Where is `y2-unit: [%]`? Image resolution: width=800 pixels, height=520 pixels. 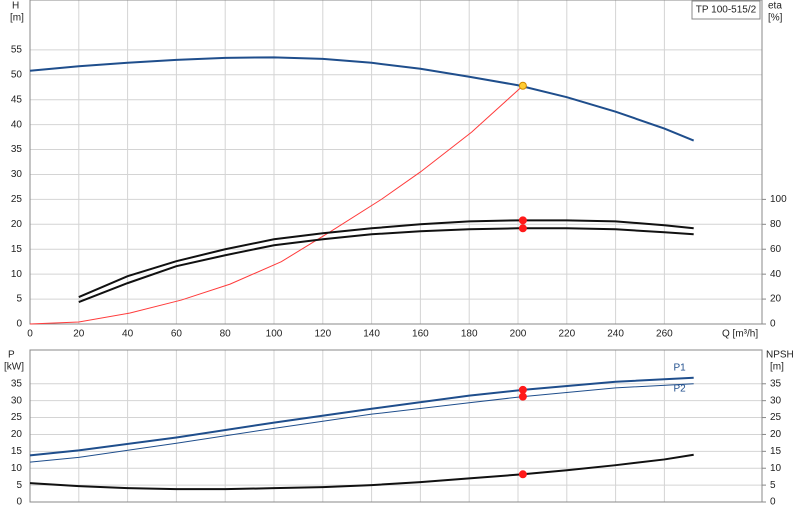 y2-unit: [%] is located at coordinates (775, 18).